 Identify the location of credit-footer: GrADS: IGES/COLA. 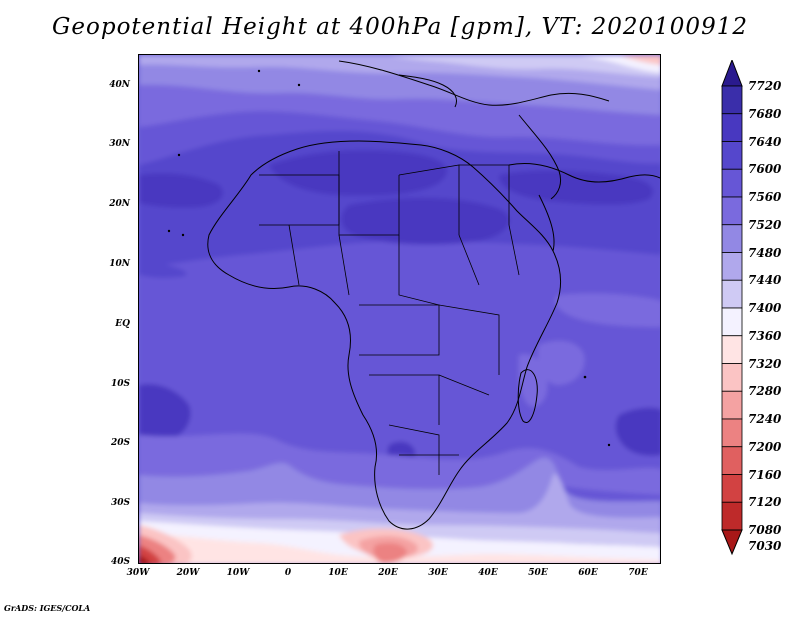
(47, 608).